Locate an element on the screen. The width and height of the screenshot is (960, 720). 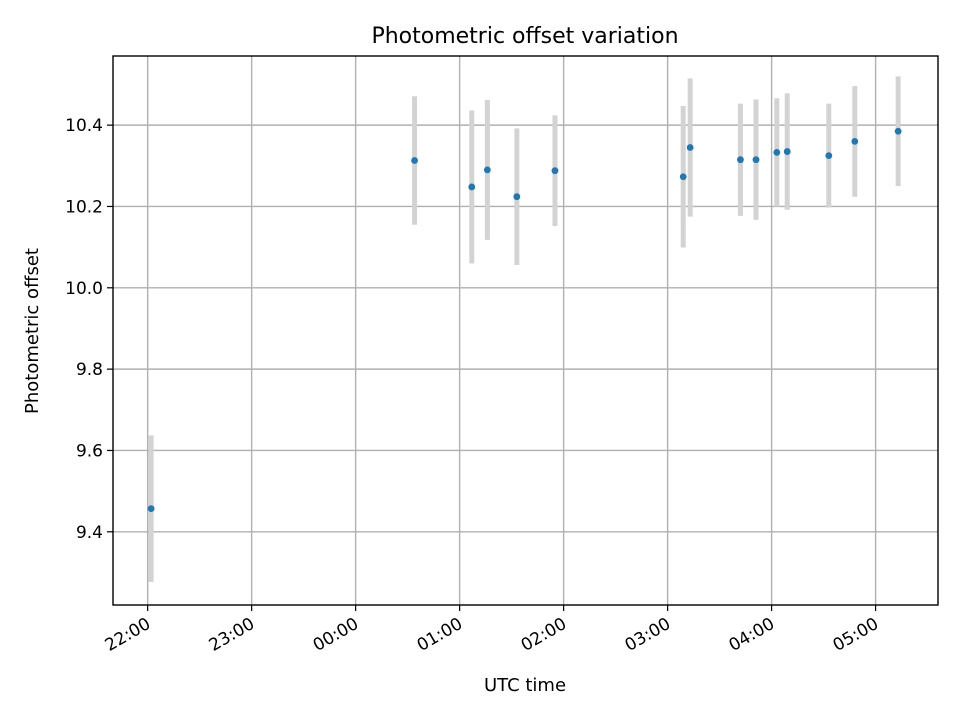
y-axis-label: Photometric offset is located at coordinates (32, 331).